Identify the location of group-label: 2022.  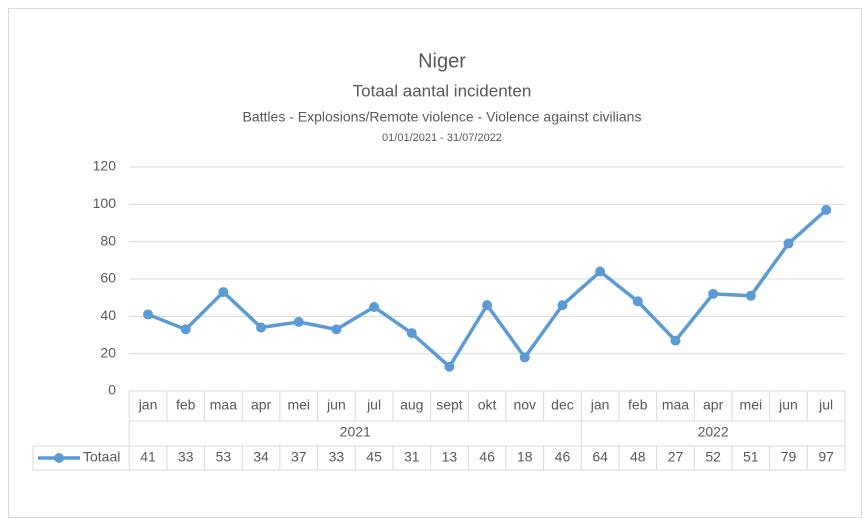
(713, 432).